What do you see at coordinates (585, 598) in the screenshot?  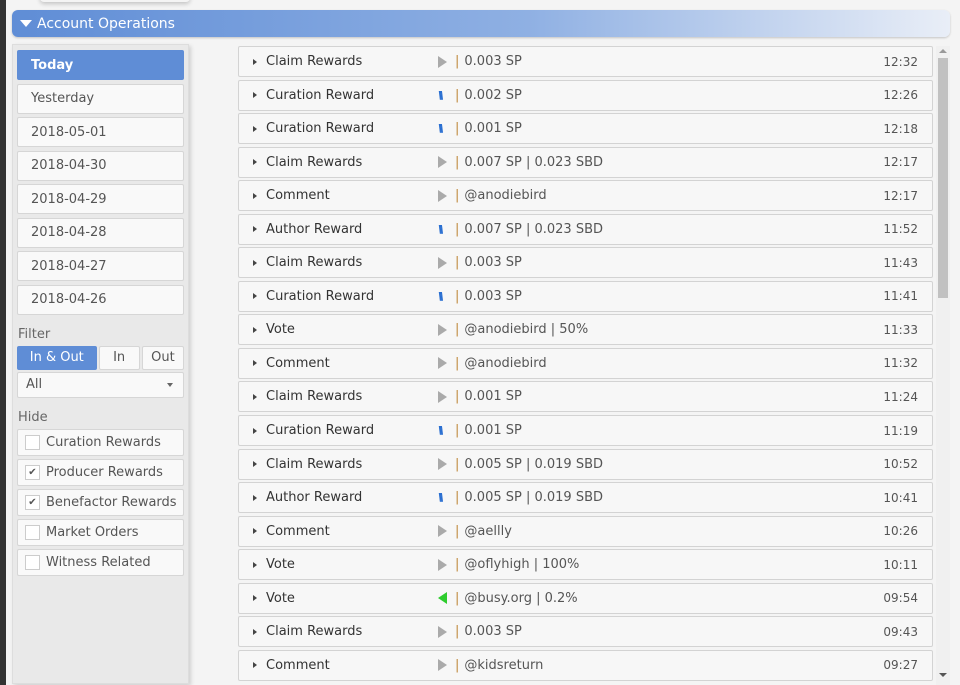 I see `operation-row: Vote | @busy.org | 0.2% 09:54` at bounding box center [585, 598].